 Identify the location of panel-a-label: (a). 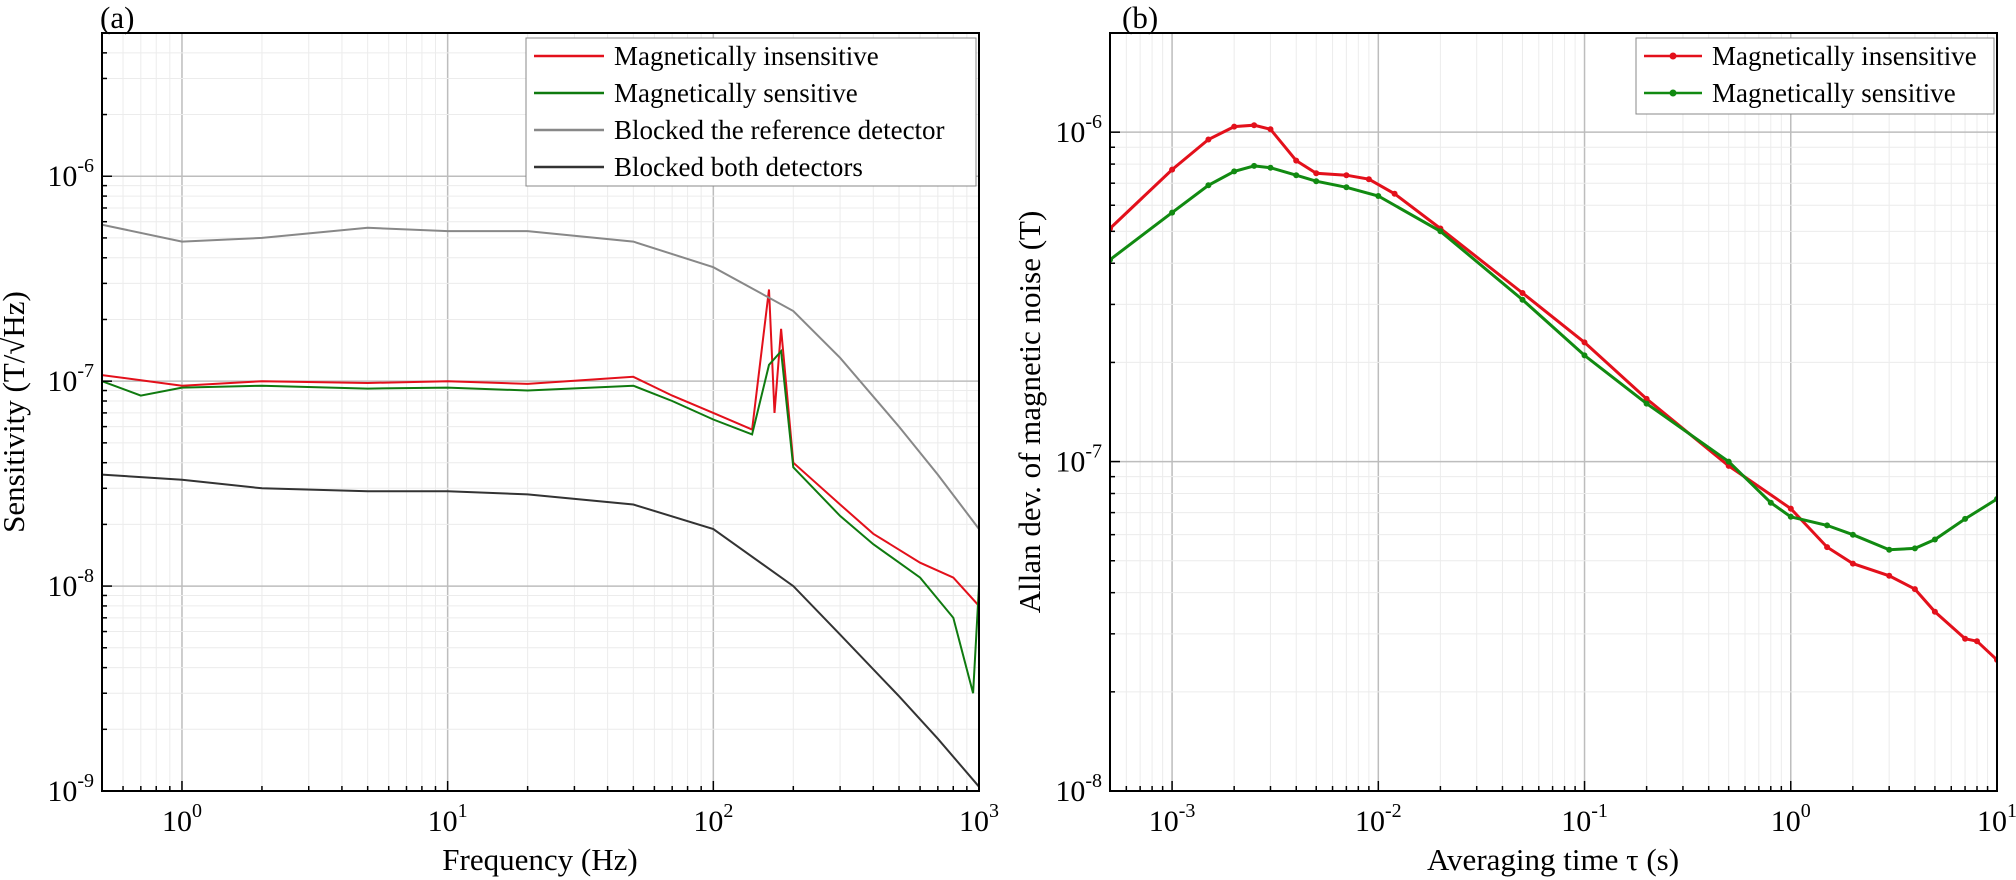
(117, 17).